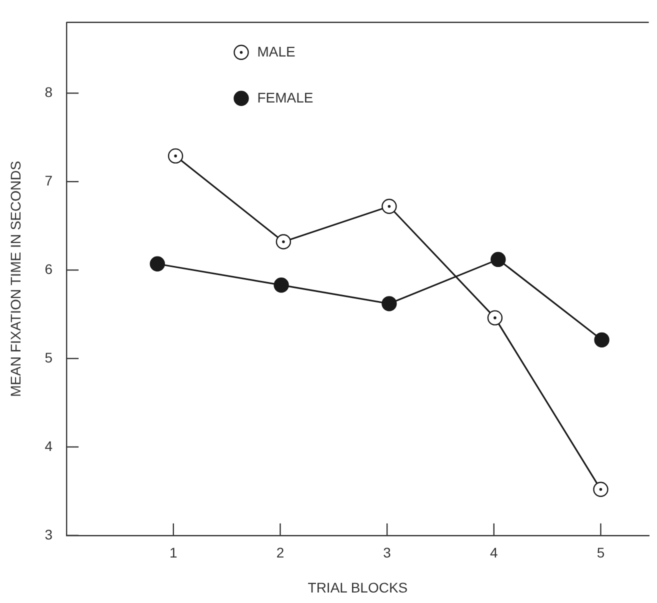 The width and height of the screenshot is (657, 603). I want to click on x-tick-label: 5, so click(600, 552).